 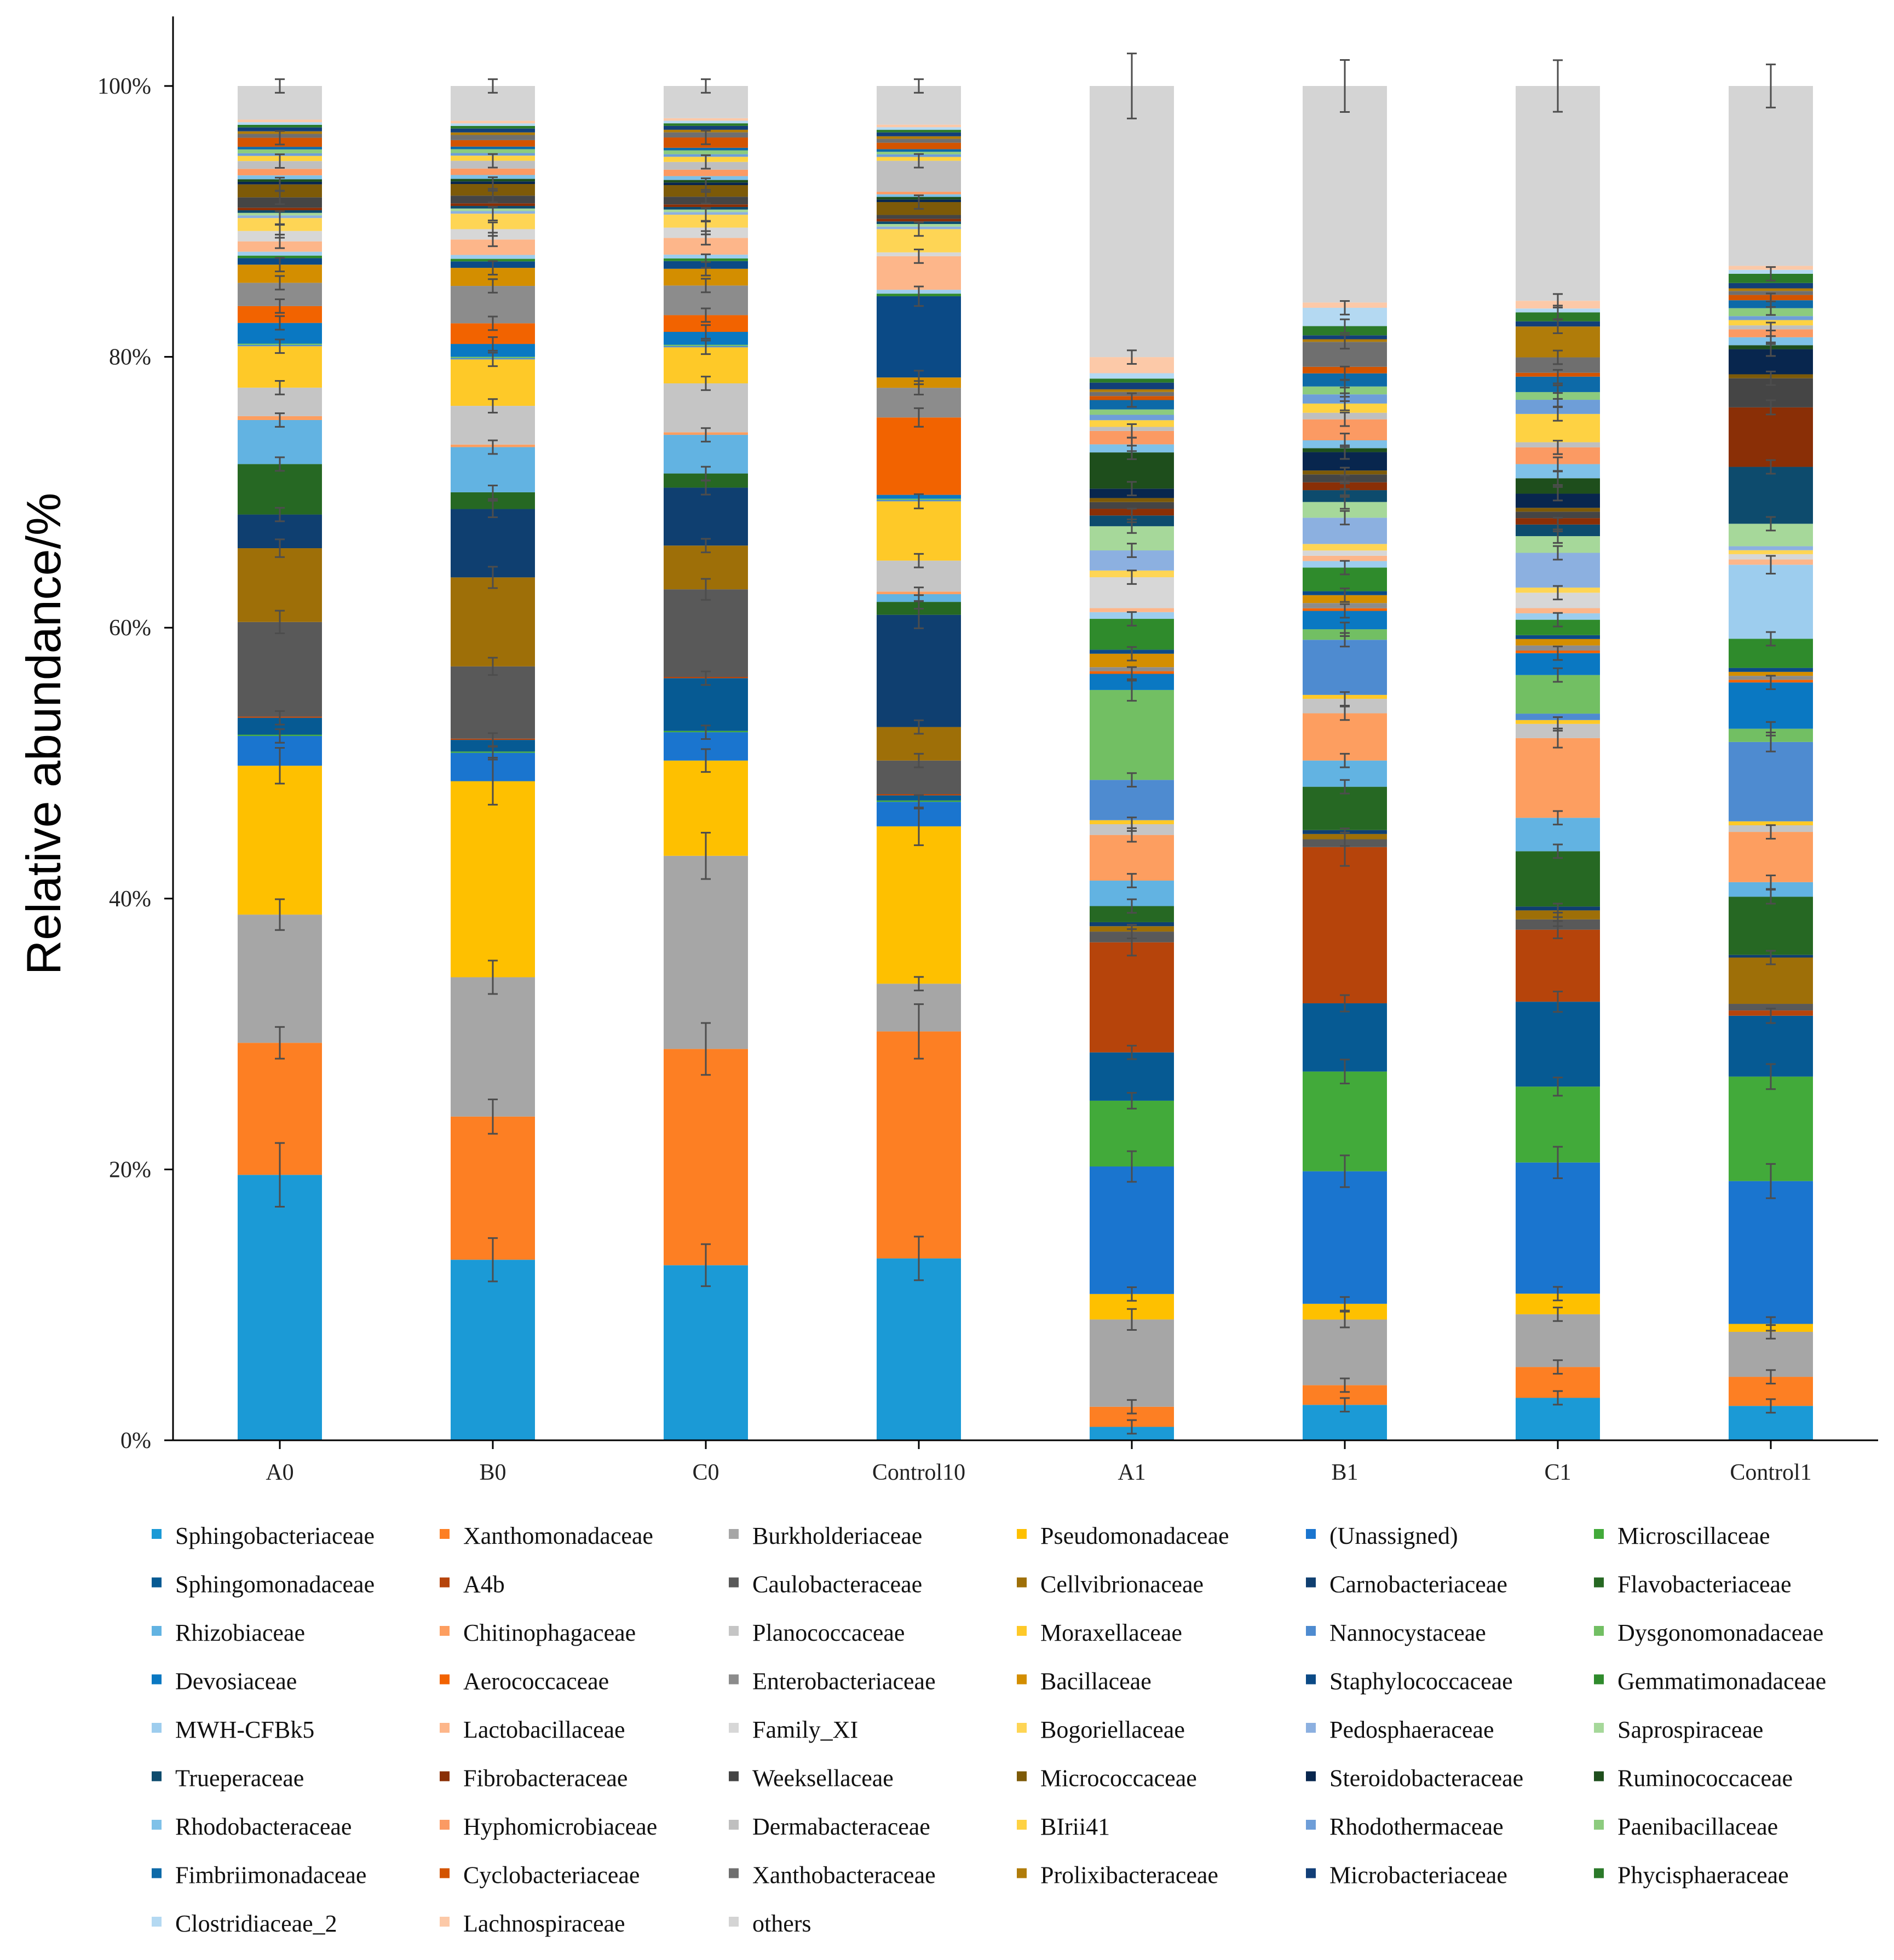 I want to click on legend-label: others, so click(x=781, y=1923).